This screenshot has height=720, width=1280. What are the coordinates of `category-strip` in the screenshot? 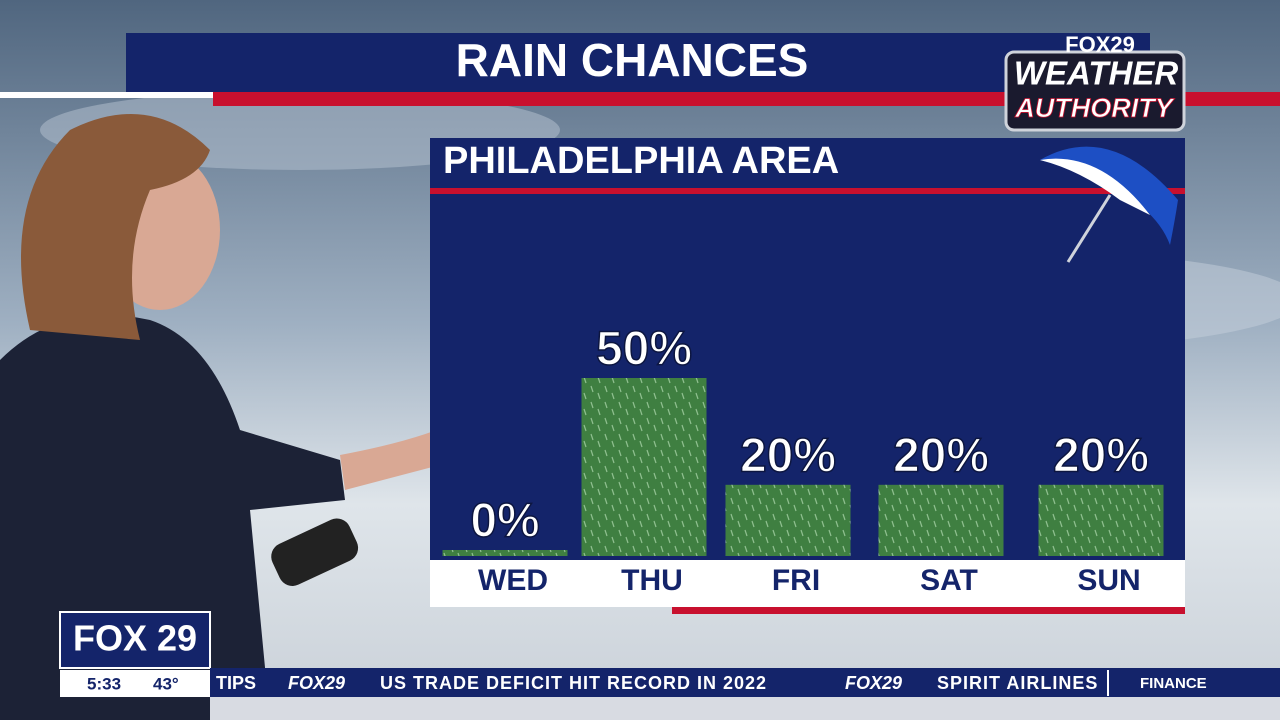 It's located at (807, 583).